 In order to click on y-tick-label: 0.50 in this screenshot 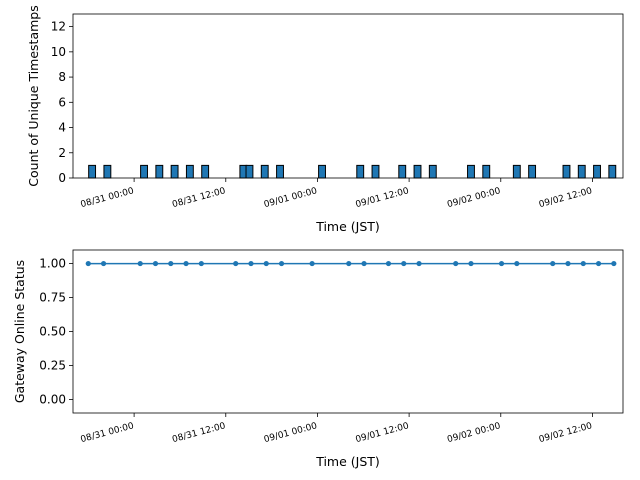, I will do `click(52, 332)`.